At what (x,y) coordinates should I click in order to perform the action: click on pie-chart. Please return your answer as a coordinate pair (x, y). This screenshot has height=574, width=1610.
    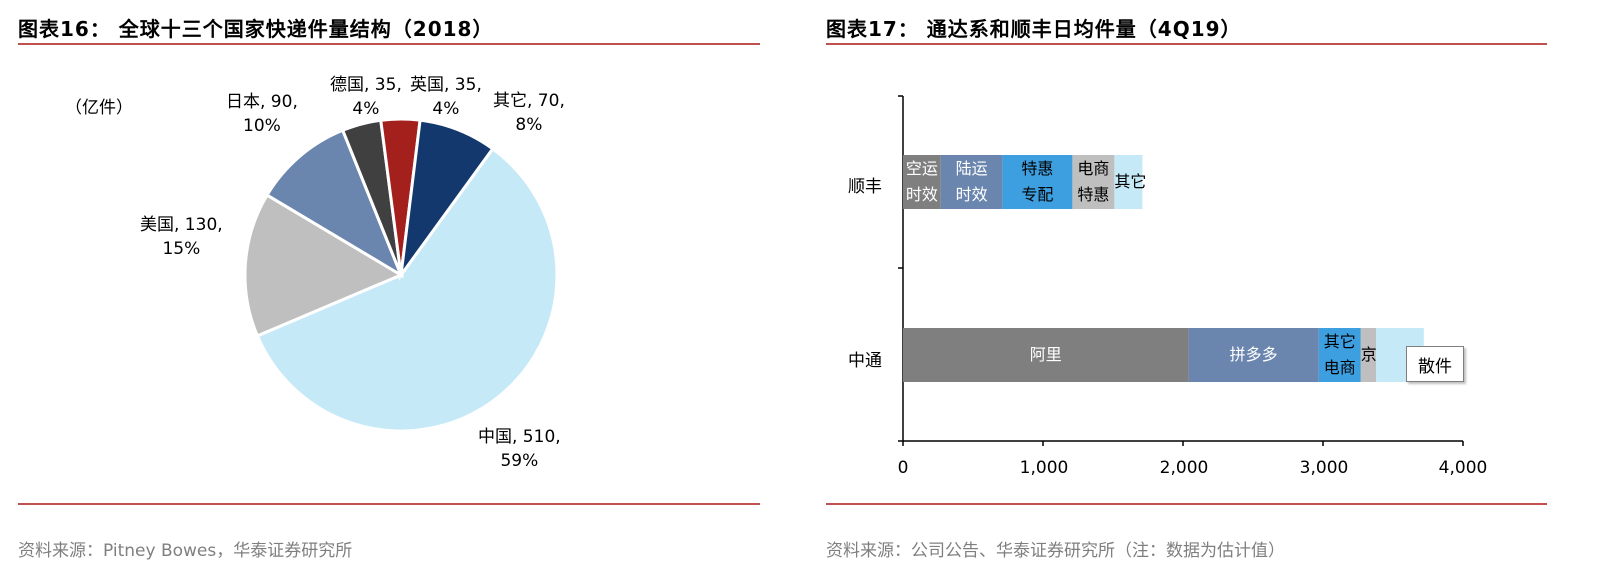
    Looking at the image, I should click on (401, 275).